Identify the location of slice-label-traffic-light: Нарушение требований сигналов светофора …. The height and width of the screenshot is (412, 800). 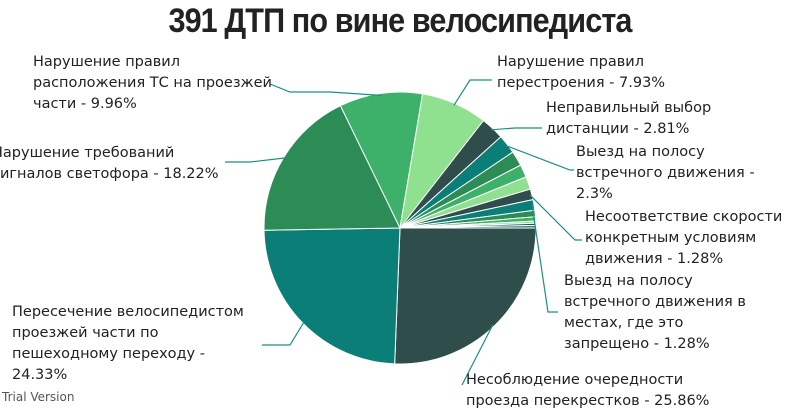
(109, 163).